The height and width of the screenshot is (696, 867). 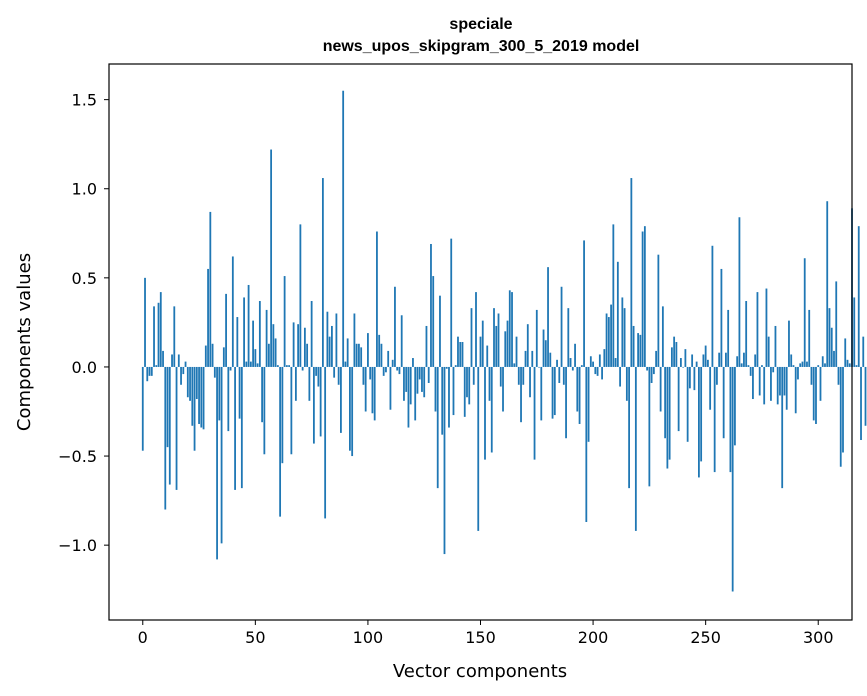 What do you see at coordinates (481, 46) in the screenshot?
I see `chart-subtitle: news_upos_skipgram_300_5_2019 model` at bounding box center [481, 46].